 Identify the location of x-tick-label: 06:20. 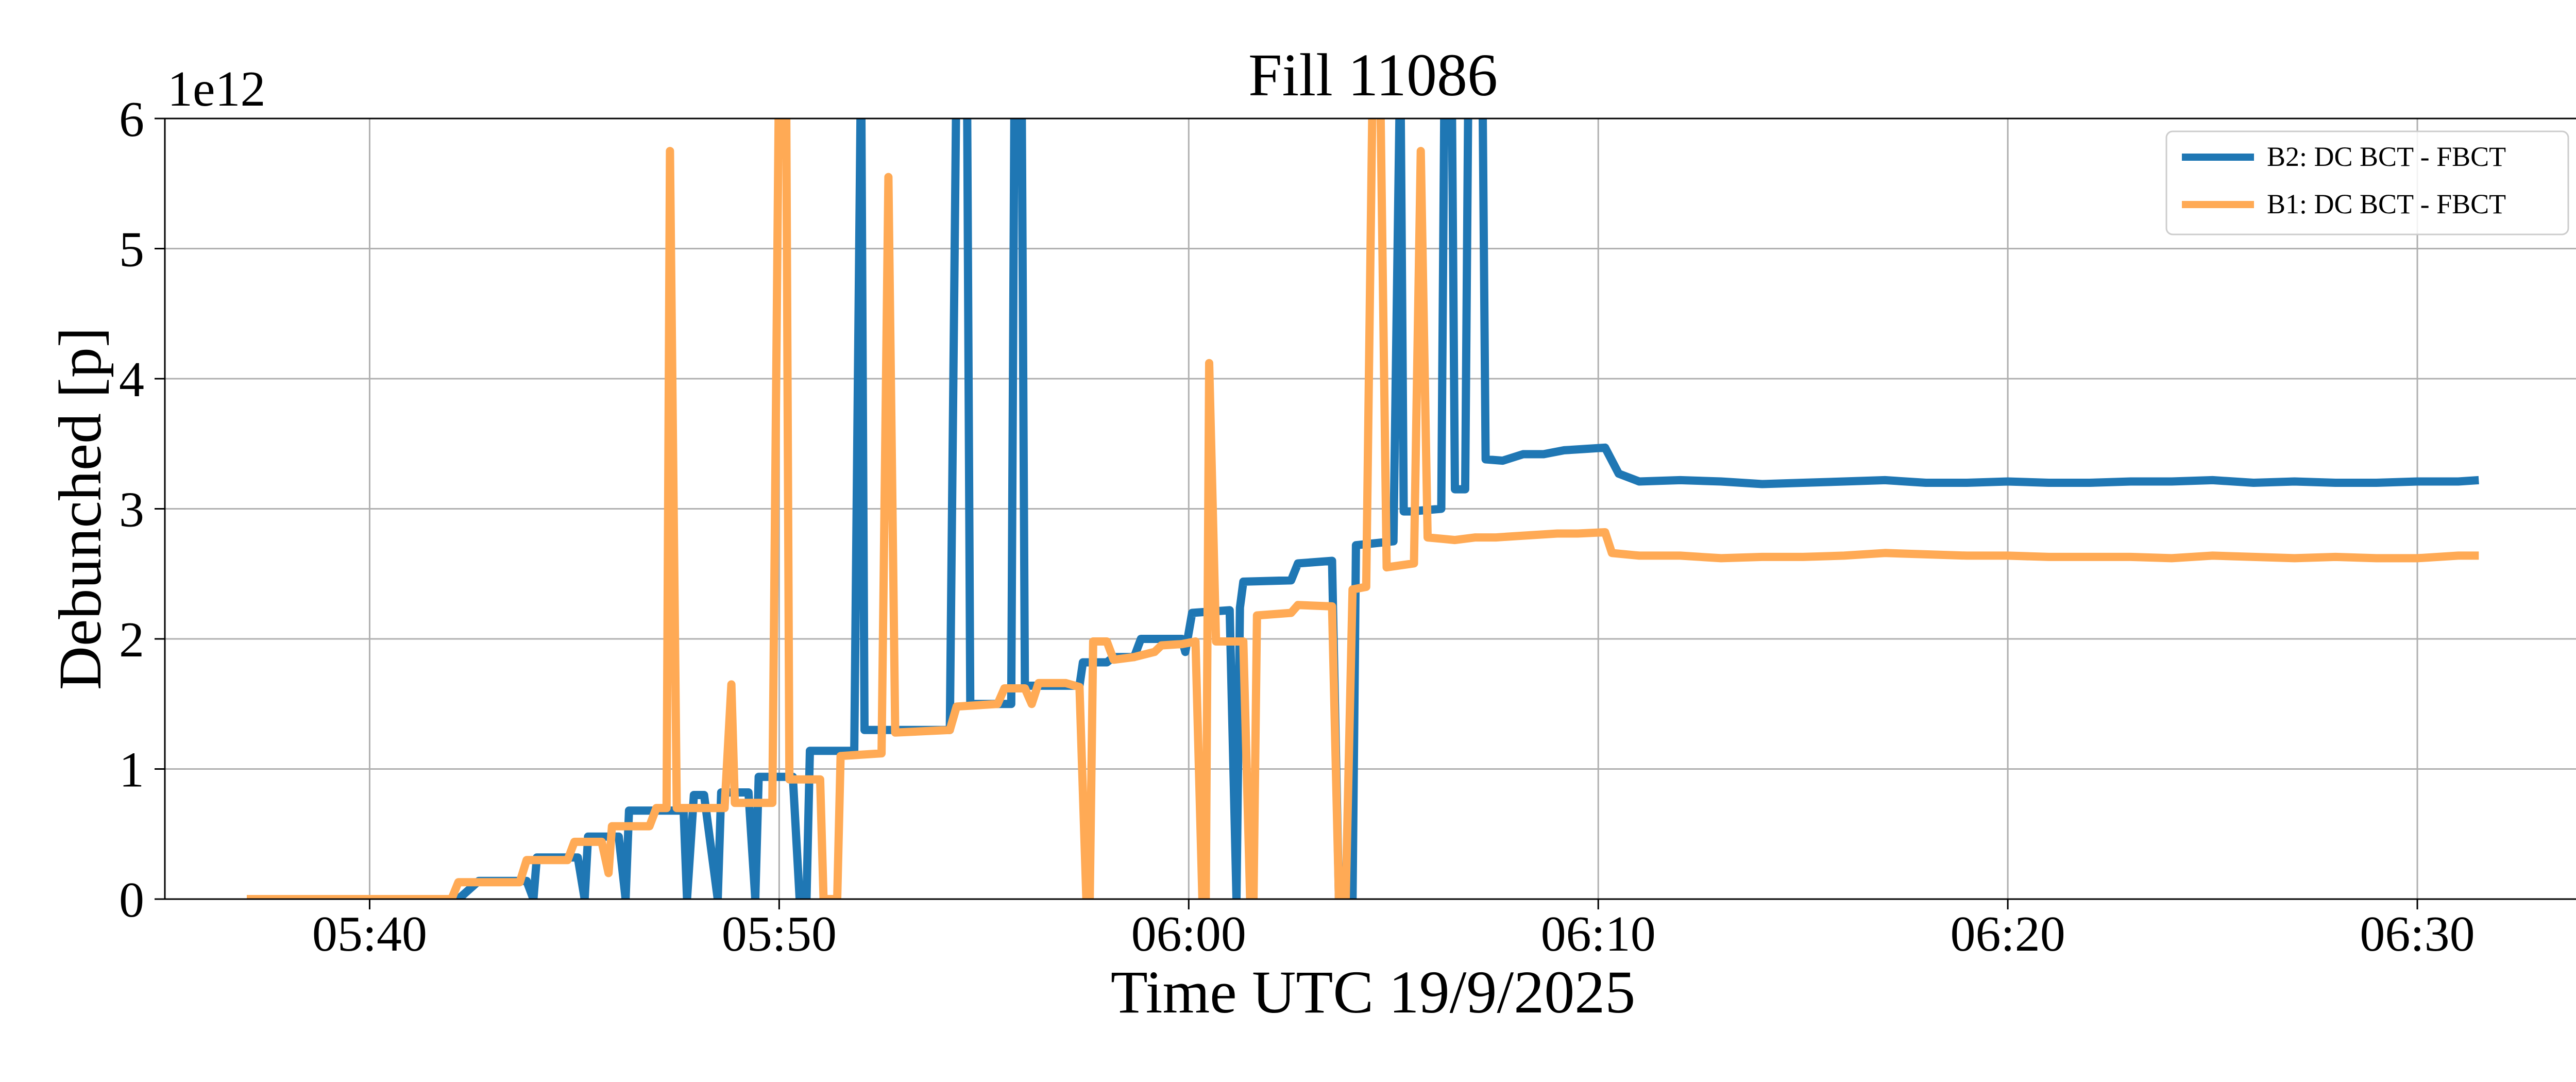
(2008, 934).